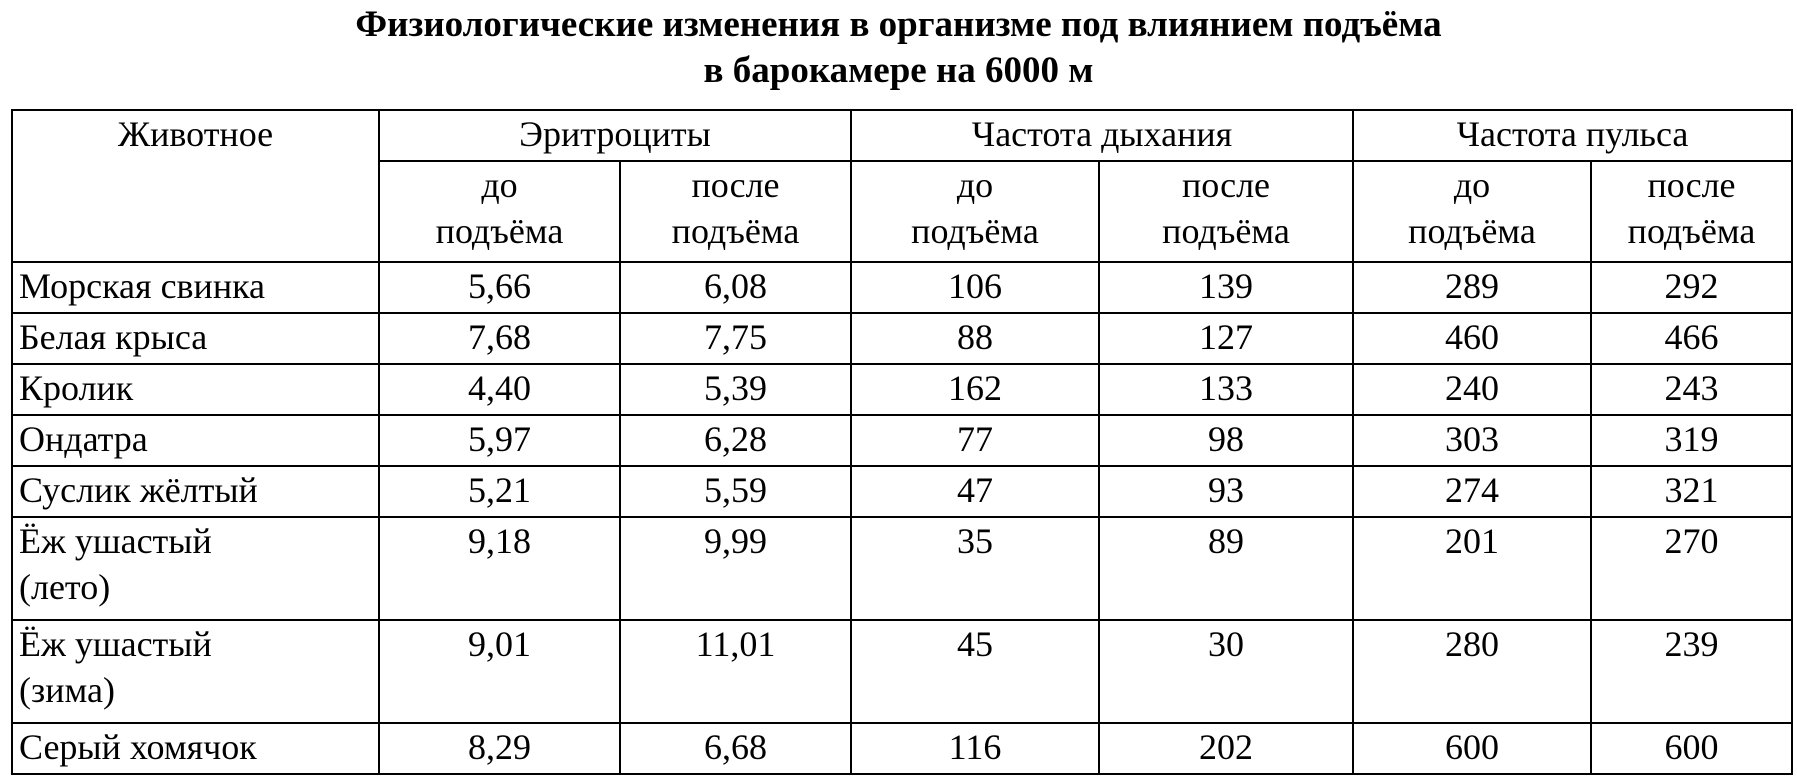  I want to click on animal-name-line: Суслик жёлтый, so click(138, 490).